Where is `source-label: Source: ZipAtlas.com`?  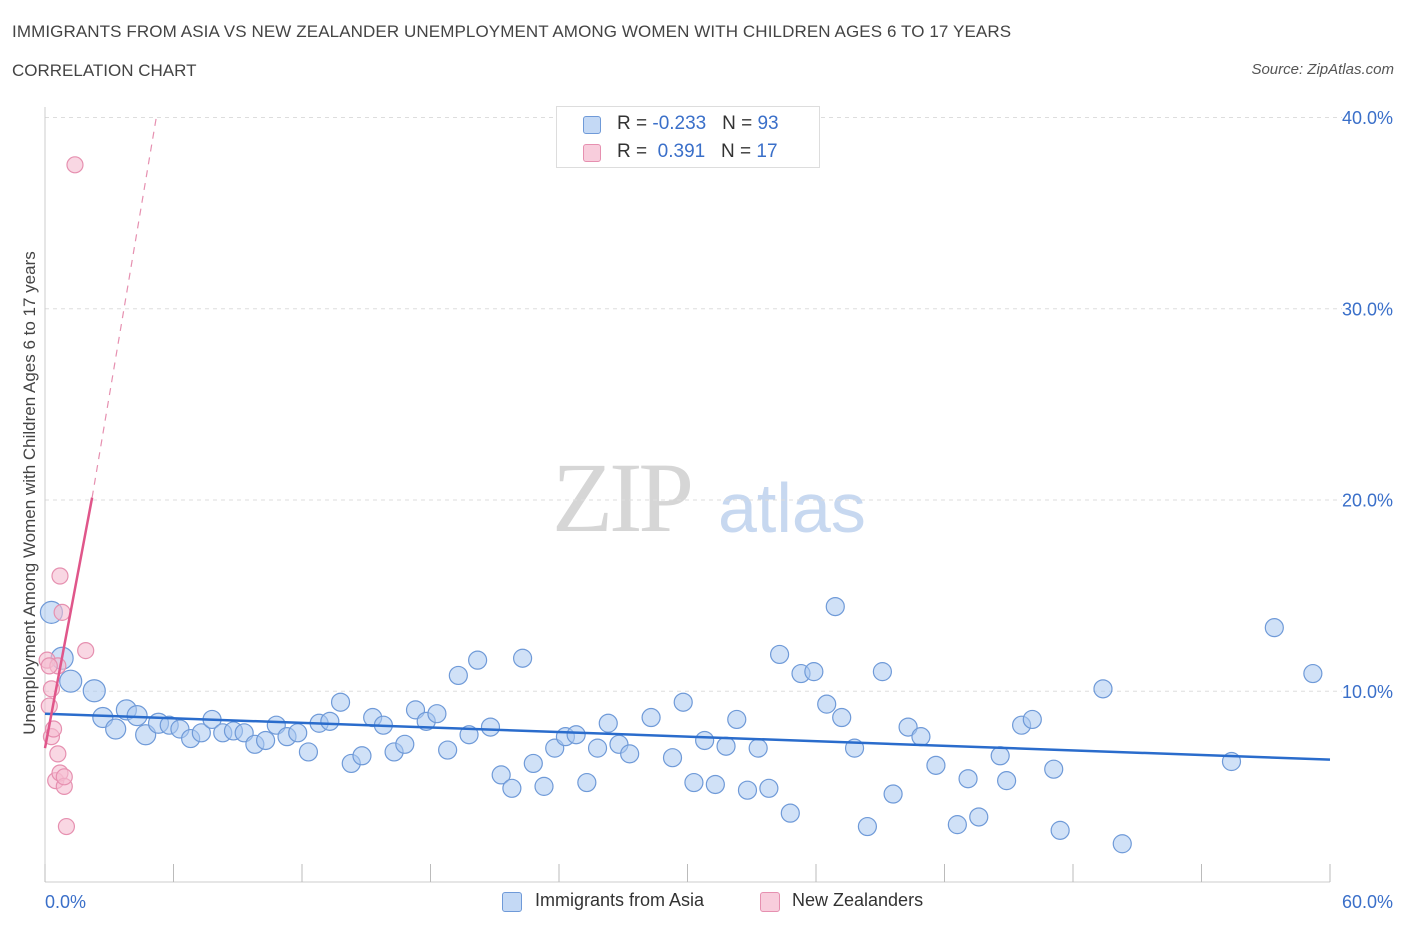 source-label: Source: ZipAtlas.com is located at coordinates (1322, 69).